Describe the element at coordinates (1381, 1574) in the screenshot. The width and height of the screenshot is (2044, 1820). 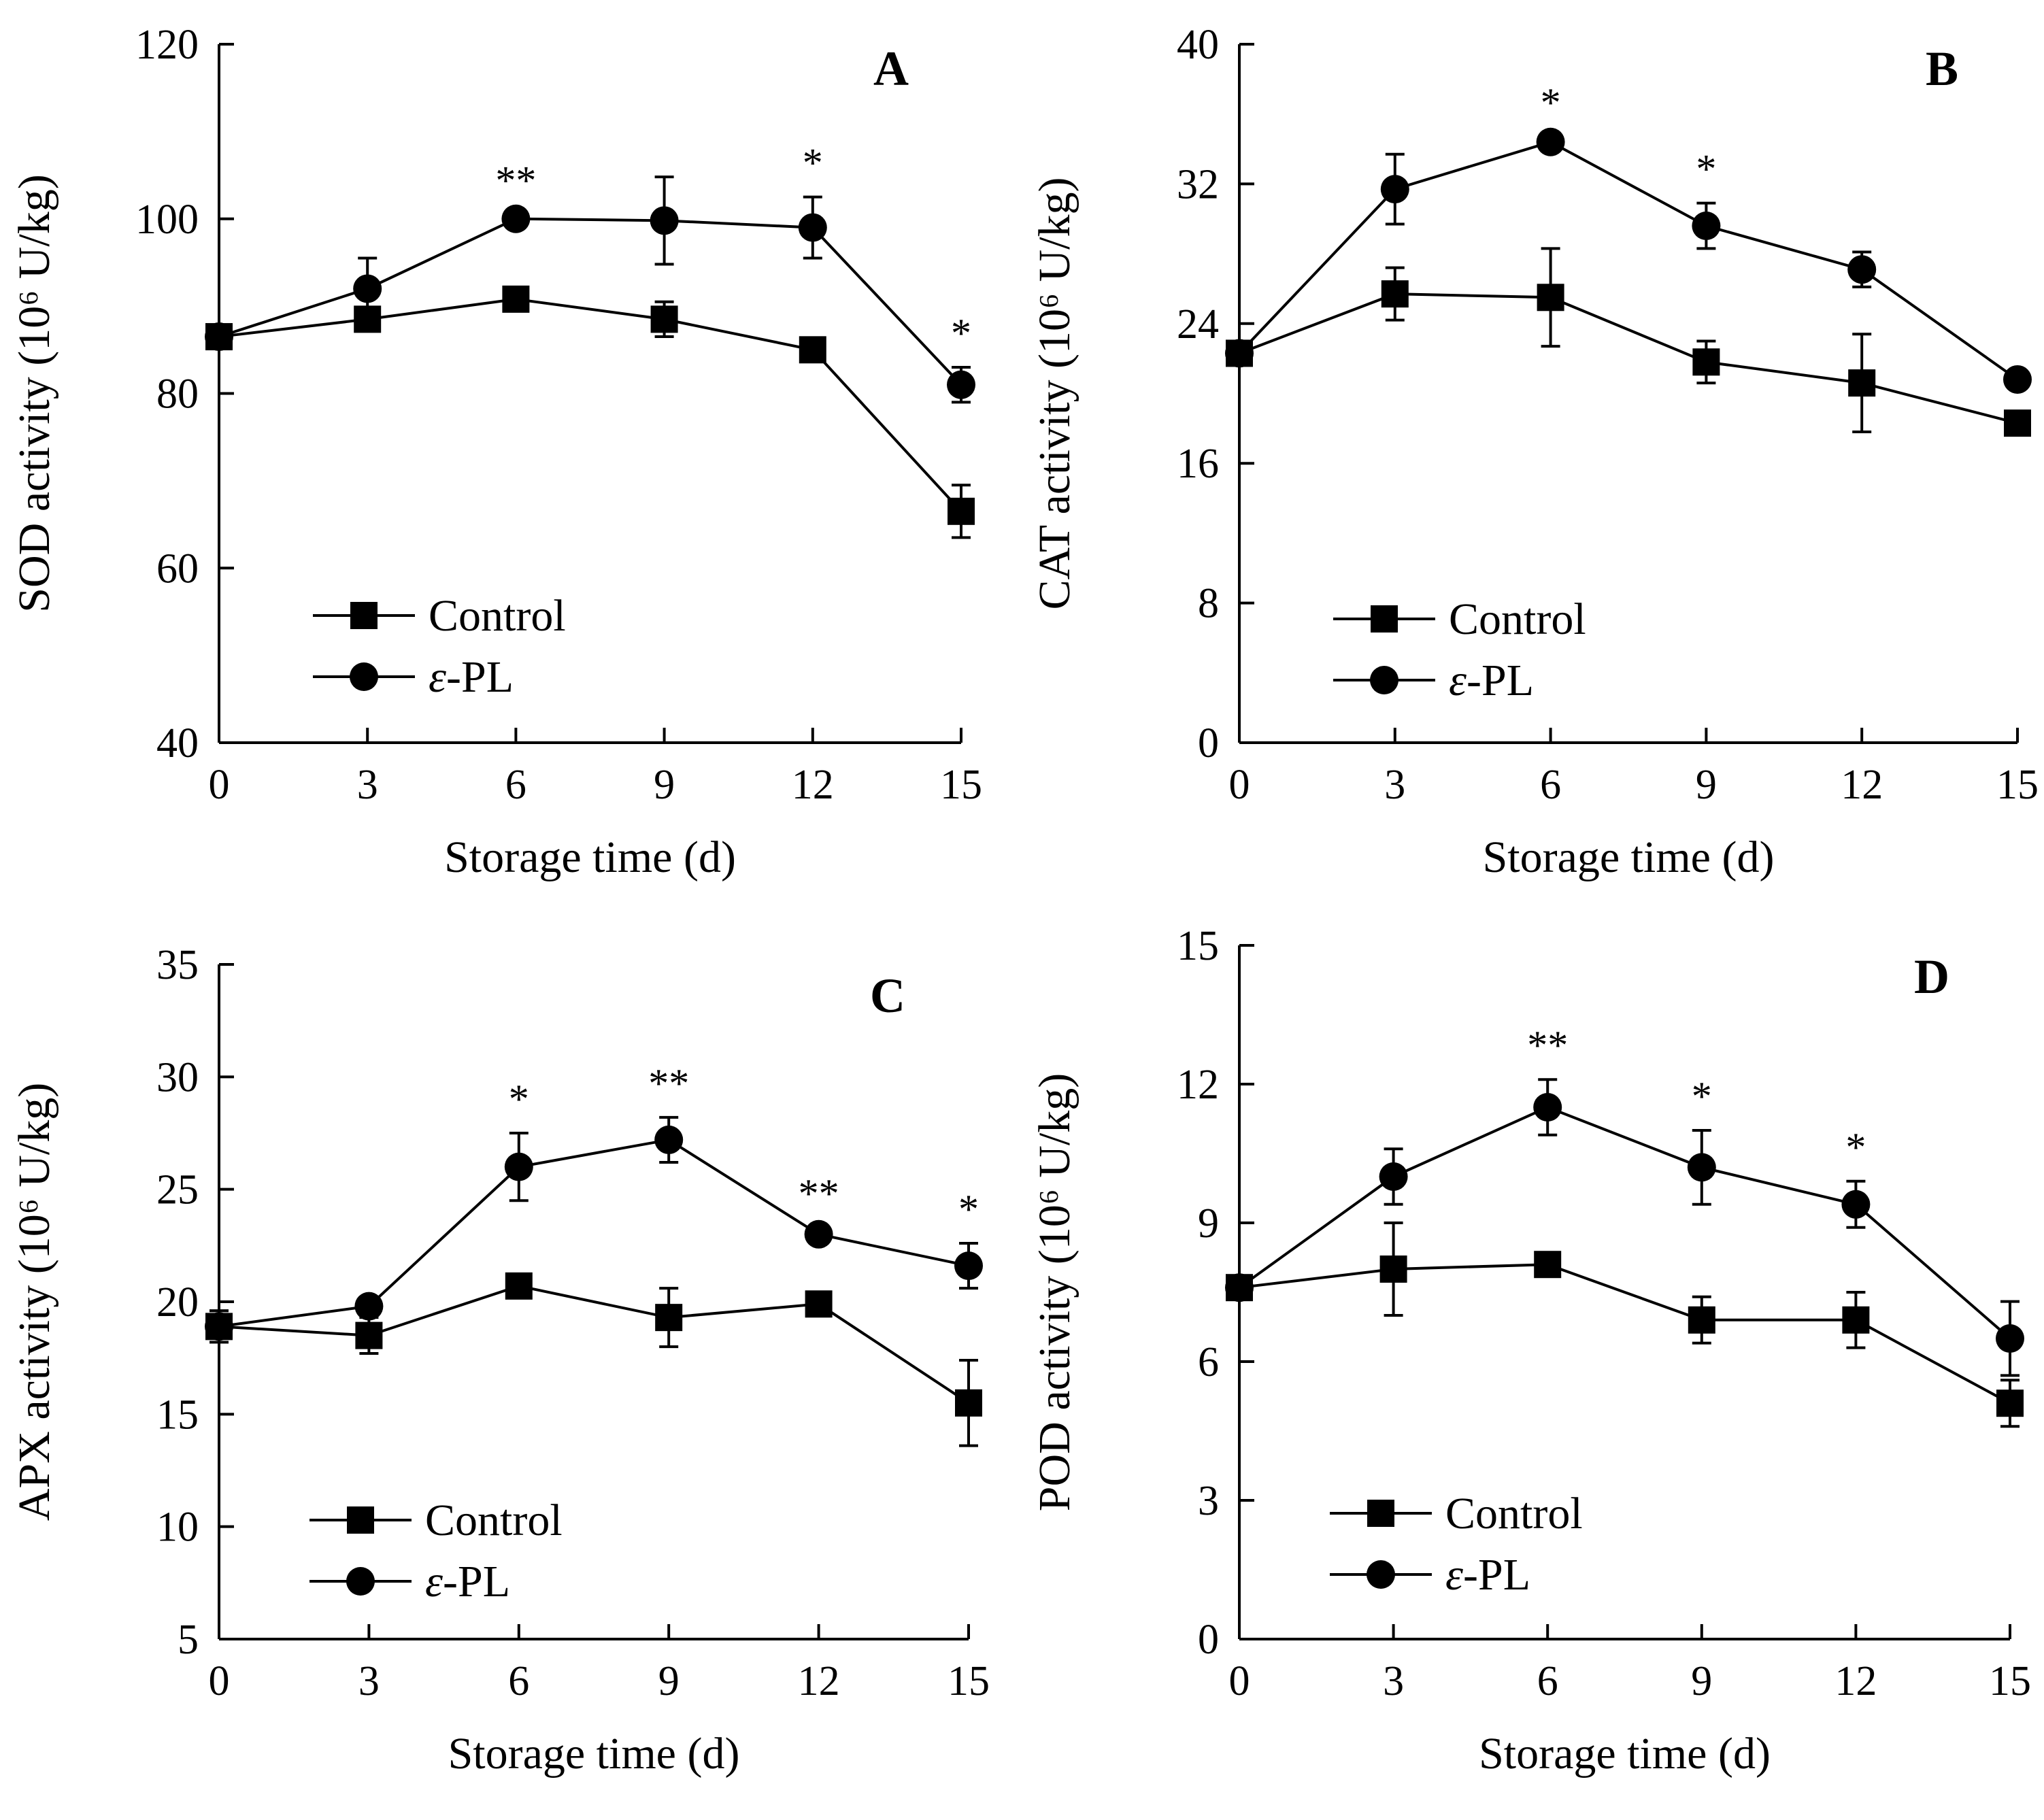
I see `legend-marker-epl` at that location.